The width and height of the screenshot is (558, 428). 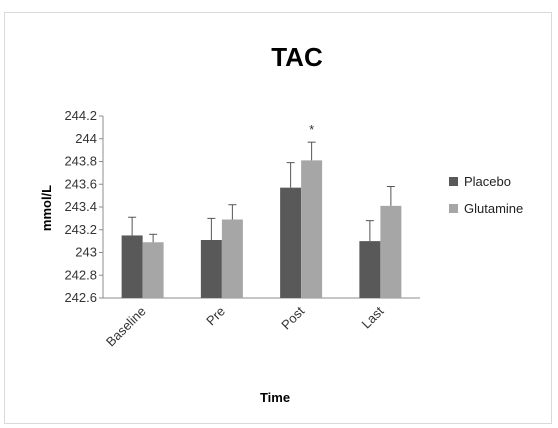 I want to click on y-tick-label: 242.8, so click(x=80, y=274).